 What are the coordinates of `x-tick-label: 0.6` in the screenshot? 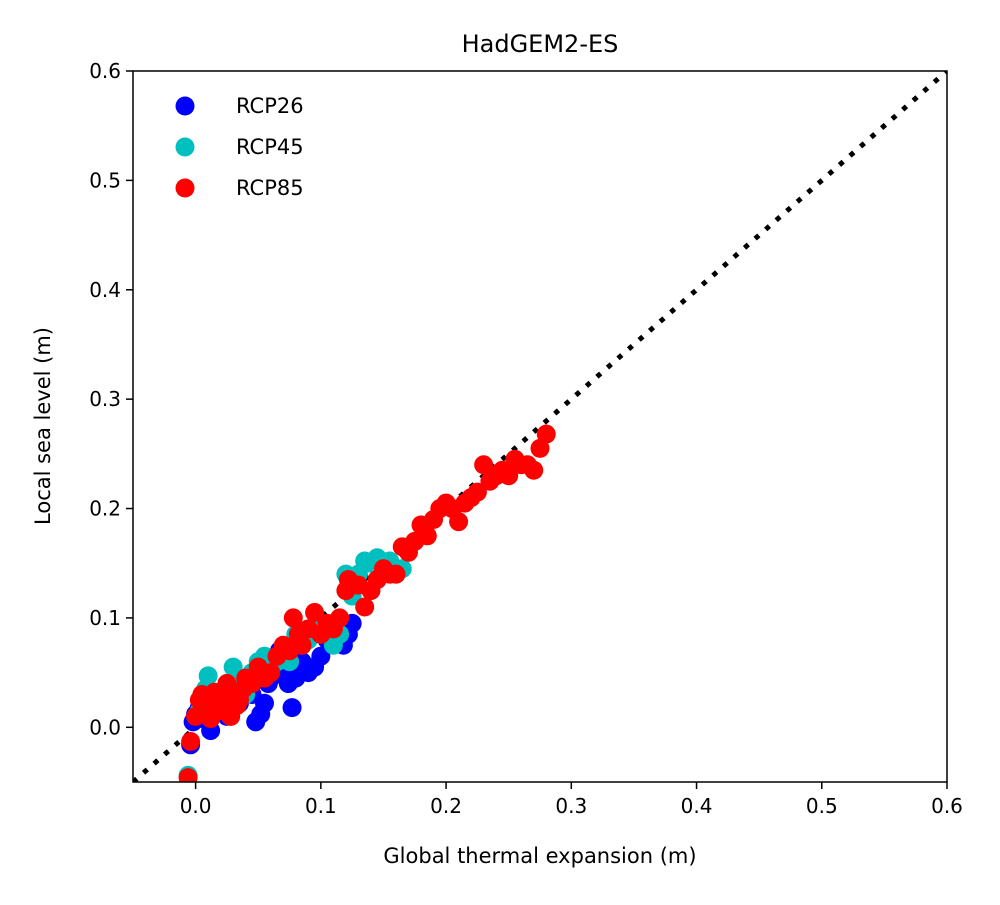 It's located at (947, 806).